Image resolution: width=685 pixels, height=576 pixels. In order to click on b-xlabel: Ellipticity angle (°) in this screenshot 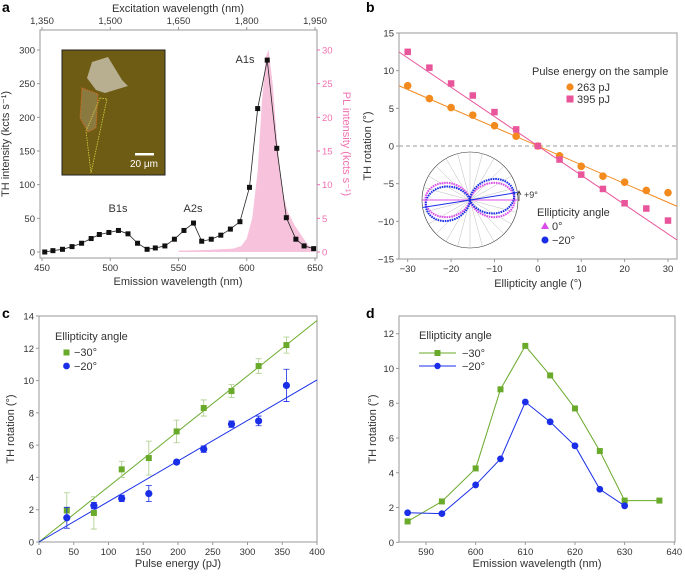, I will do `click(538, 284)`.